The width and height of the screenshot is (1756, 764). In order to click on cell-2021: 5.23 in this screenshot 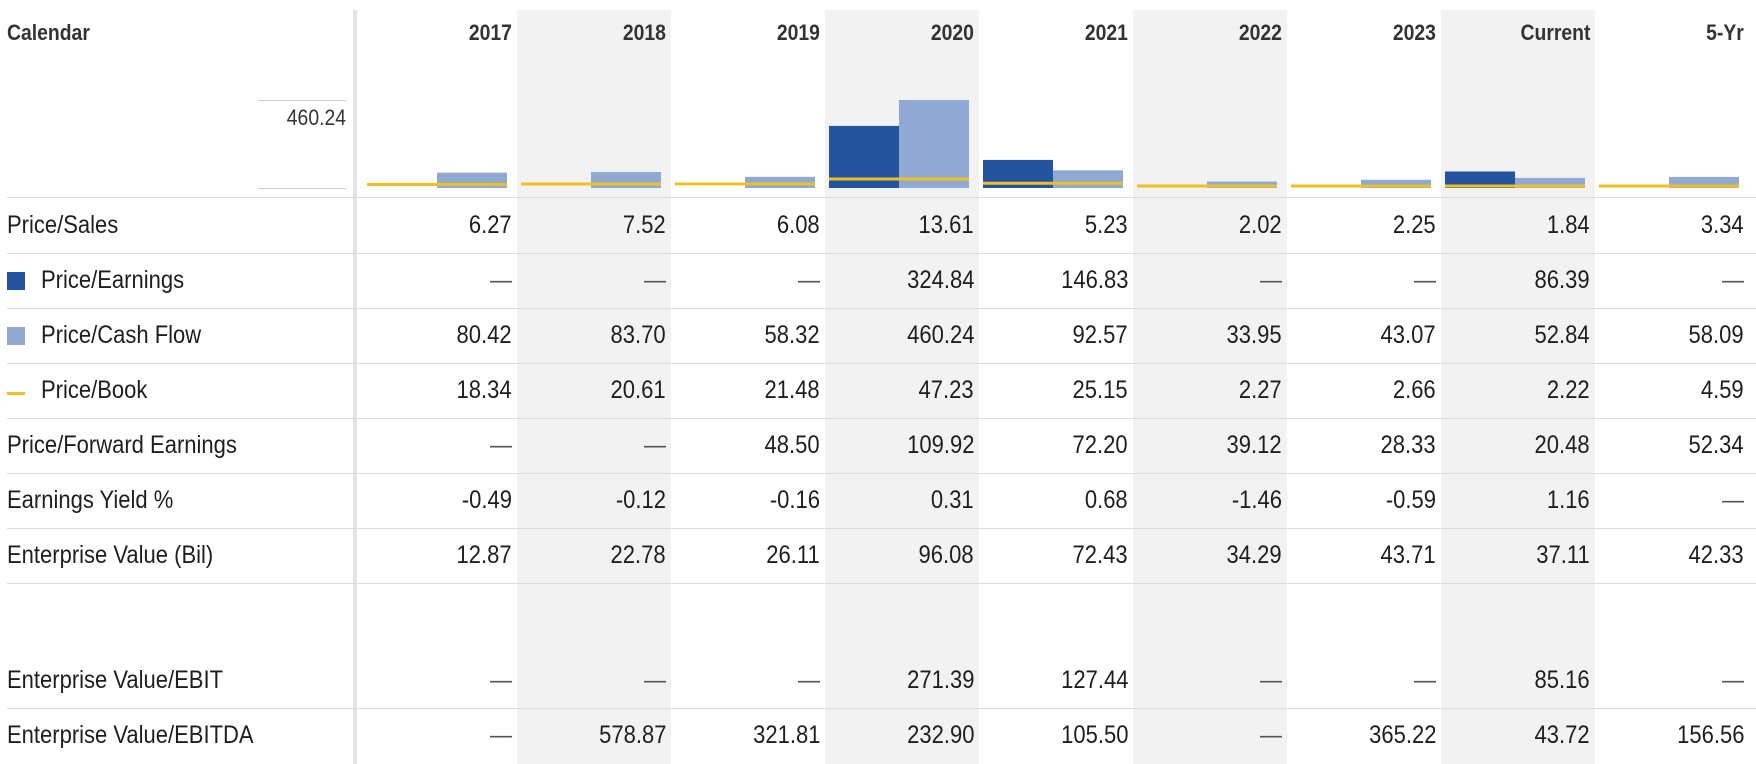, I will do `click(1106, 225)`.